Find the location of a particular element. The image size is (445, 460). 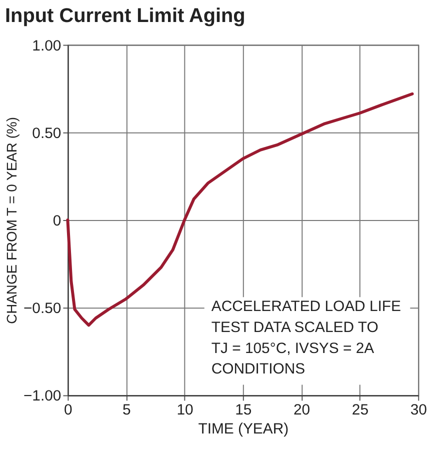

y-tick-label: −1.00 is located at coordinates (42, 396).